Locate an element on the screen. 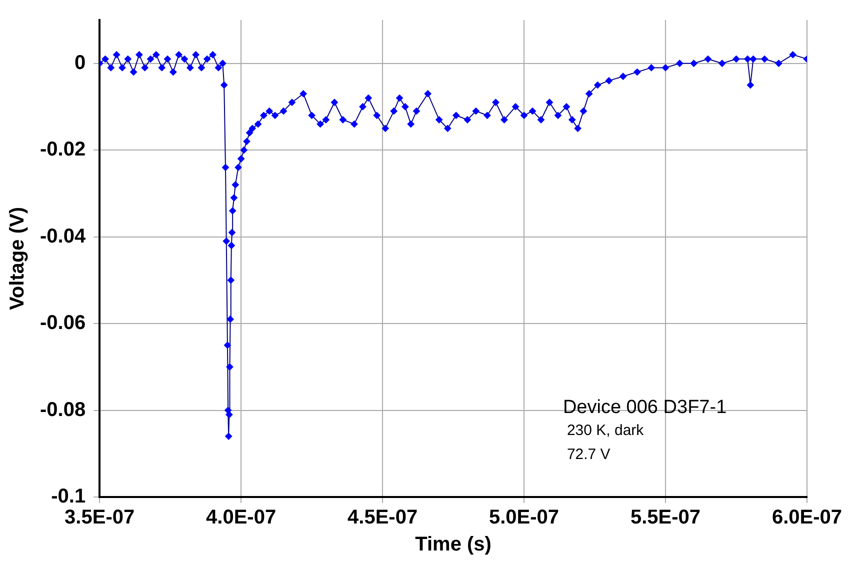 The image size is (849, 561). y-tick-label: -0.06 is located at coordinates (63, 323).